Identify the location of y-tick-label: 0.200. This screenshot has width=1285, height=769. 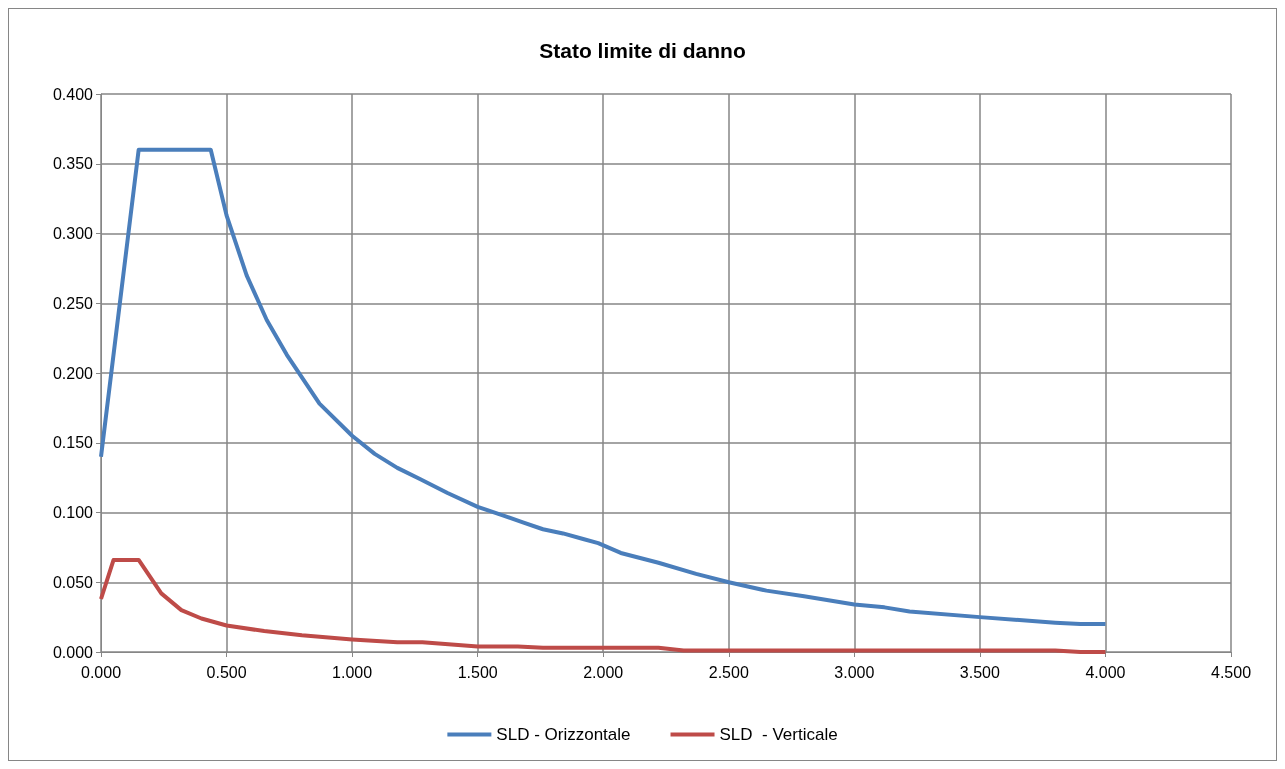
(73, 373).